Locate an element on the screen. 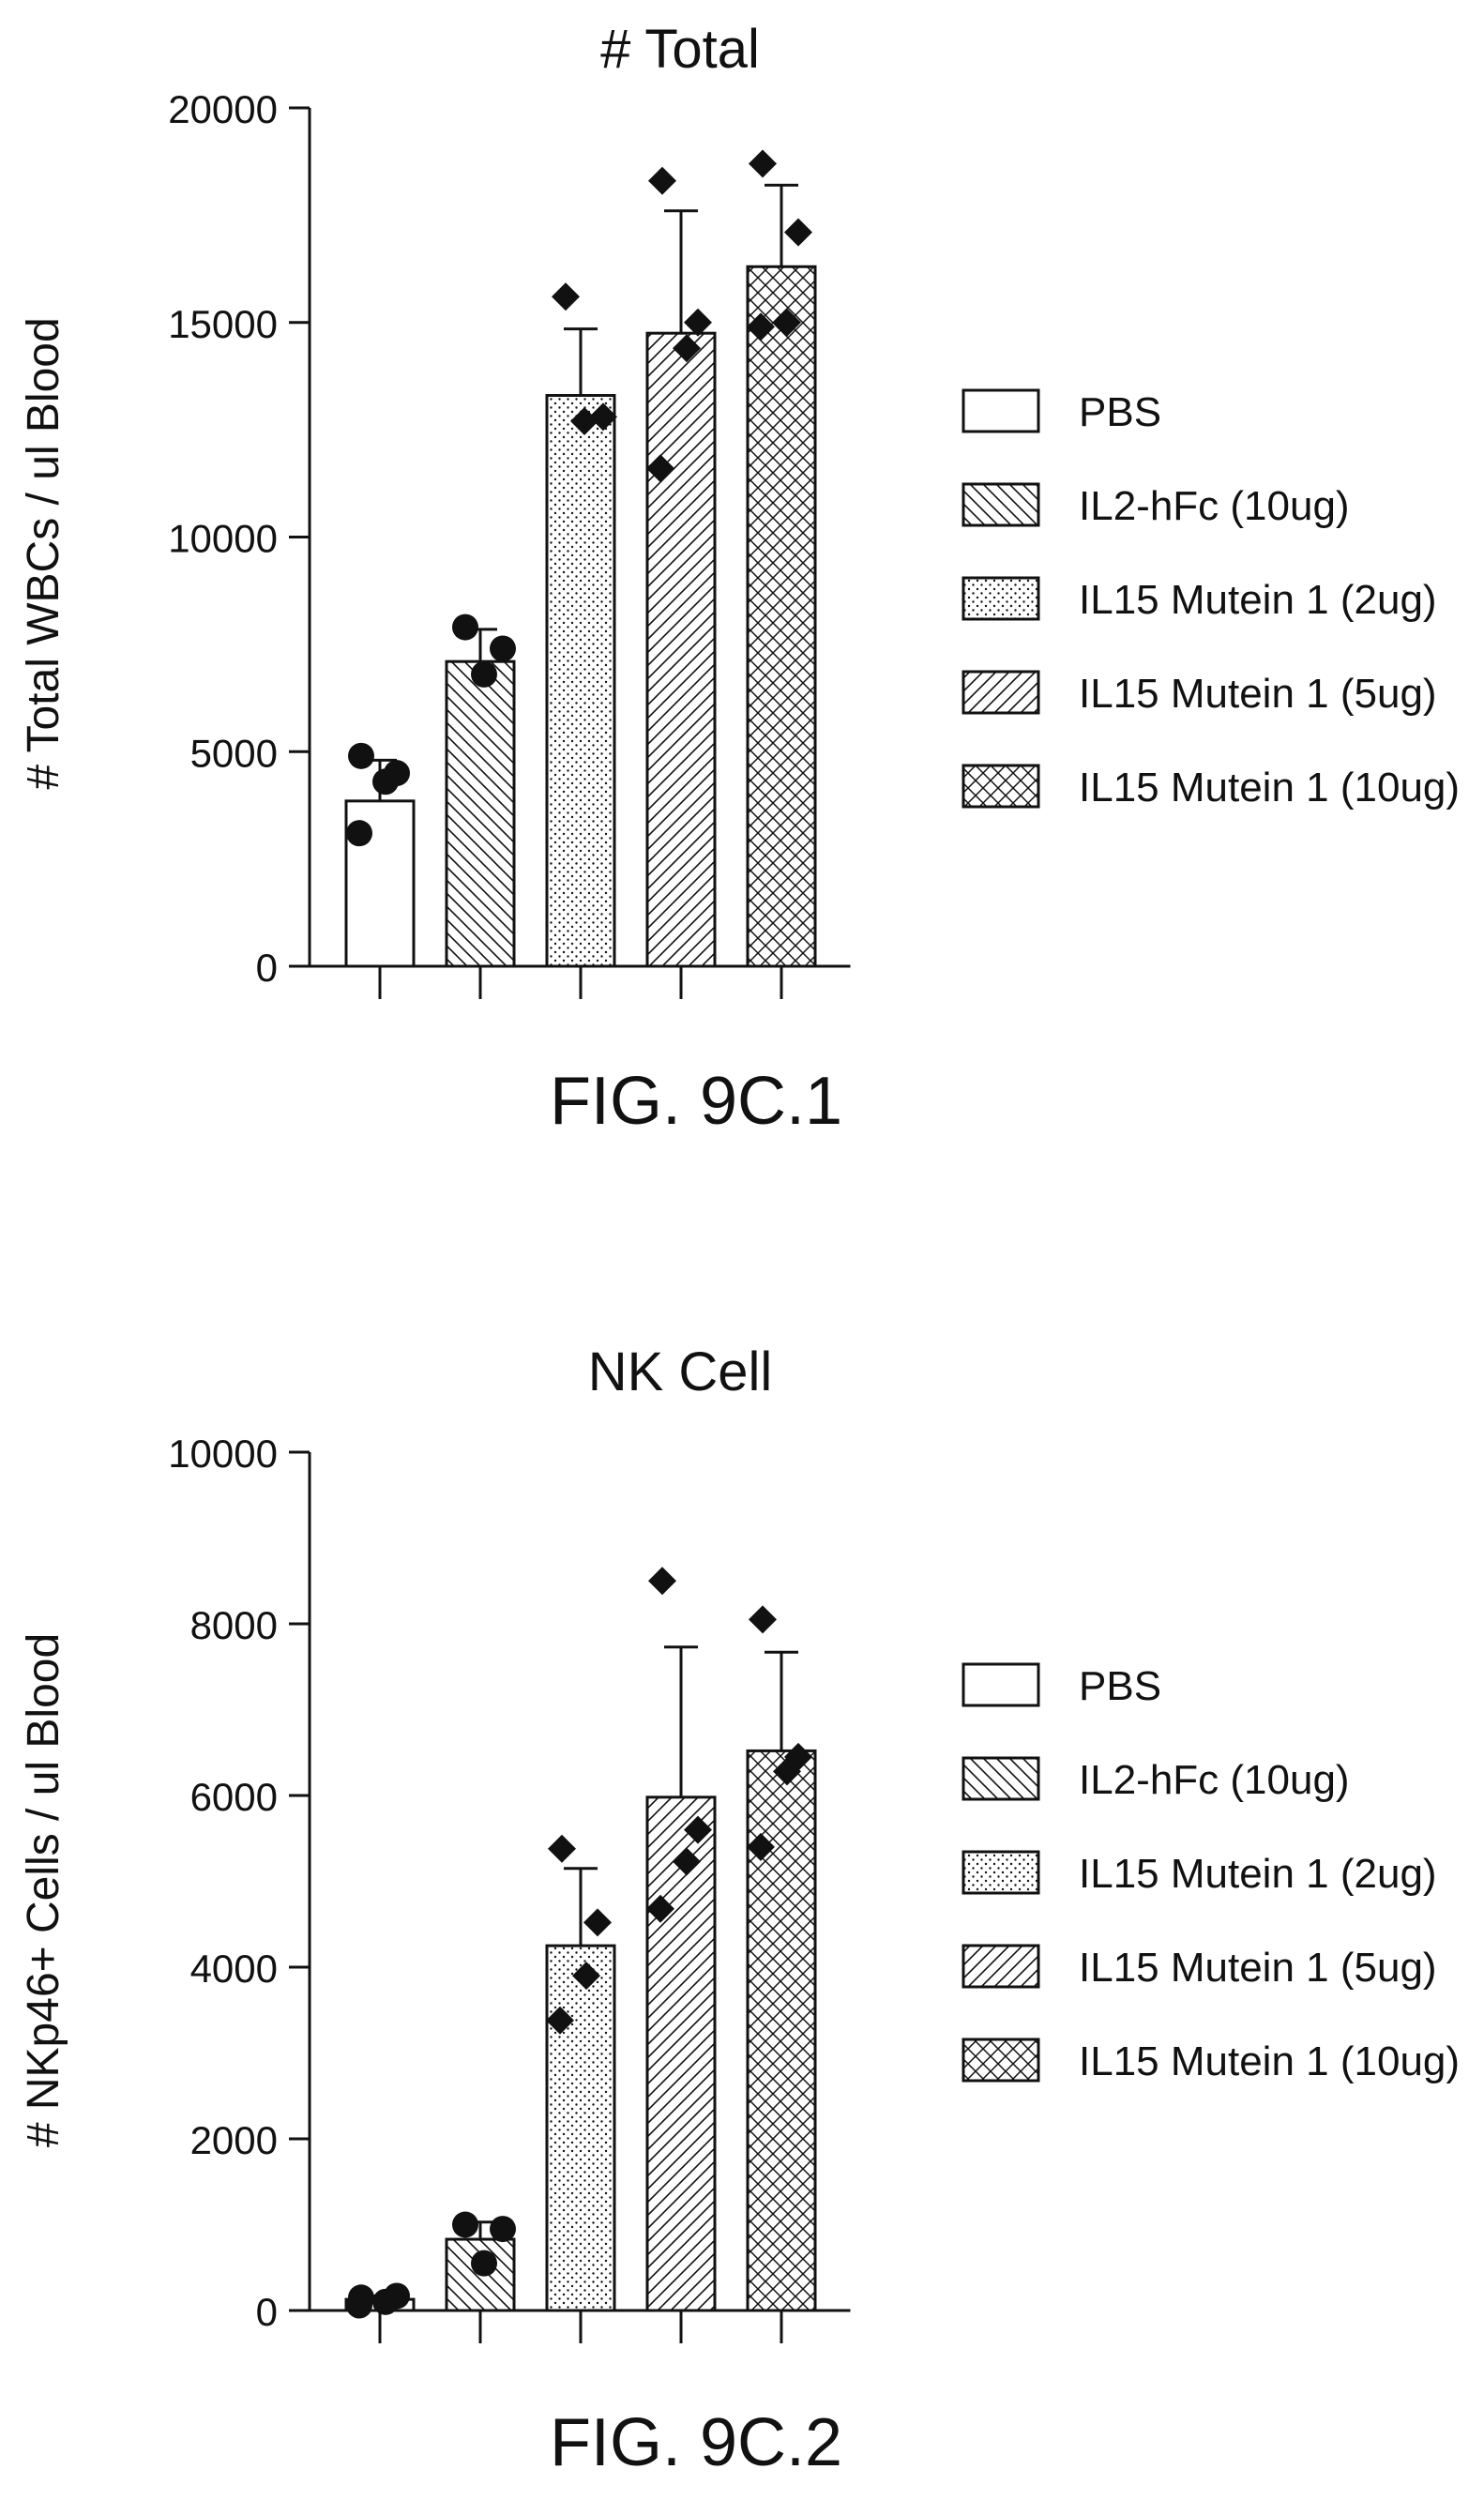 The width and height of the screenshot is (1484, 2515). y-tick-label: 20000 is located at coordinates (223, 109).